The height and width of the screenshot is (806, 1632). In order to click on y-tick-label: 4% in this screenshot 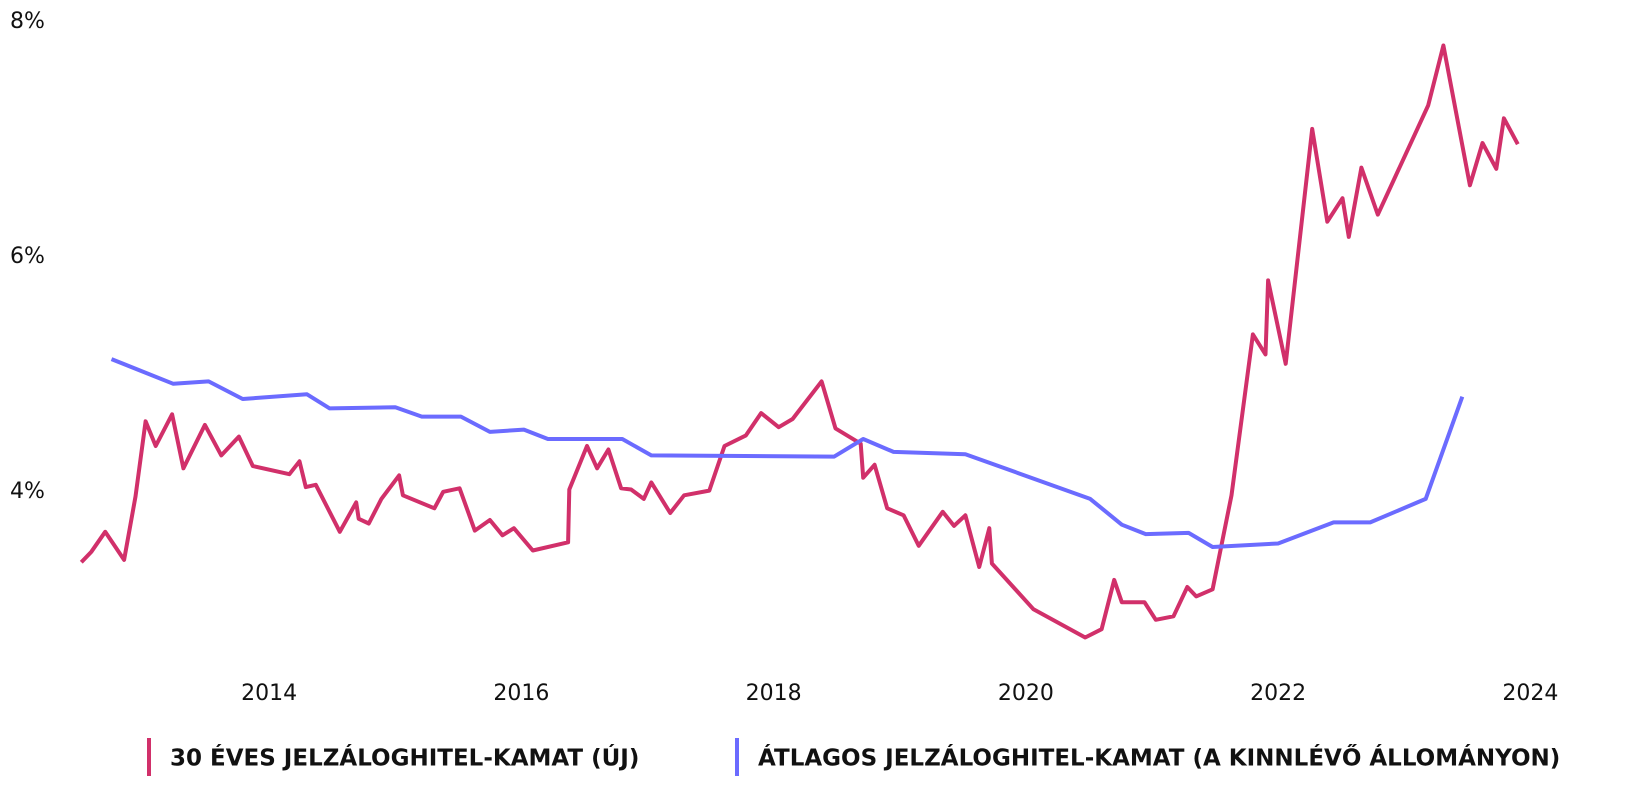, I will do `click(27, 491)`.